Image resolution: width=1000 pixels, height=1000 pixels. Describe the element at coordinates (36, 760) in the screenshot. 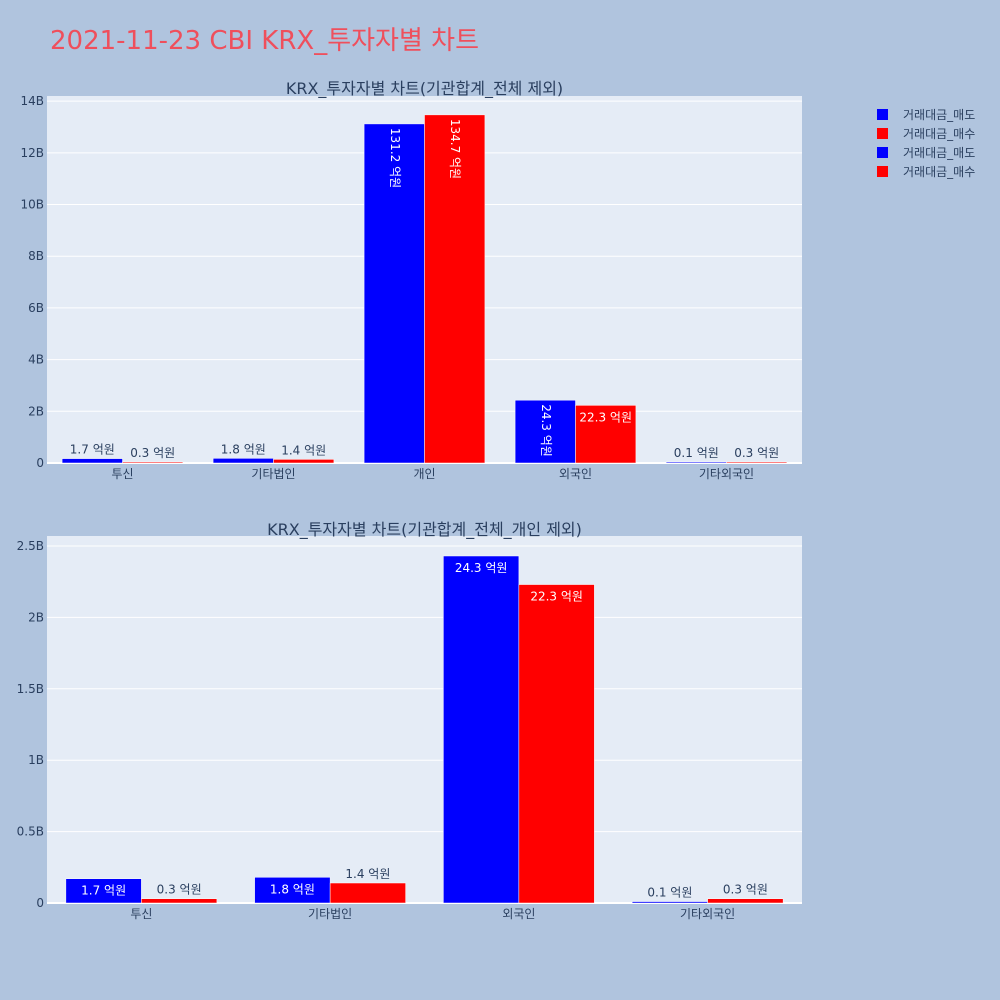

I see `y-tick-label: 1B` at that location.